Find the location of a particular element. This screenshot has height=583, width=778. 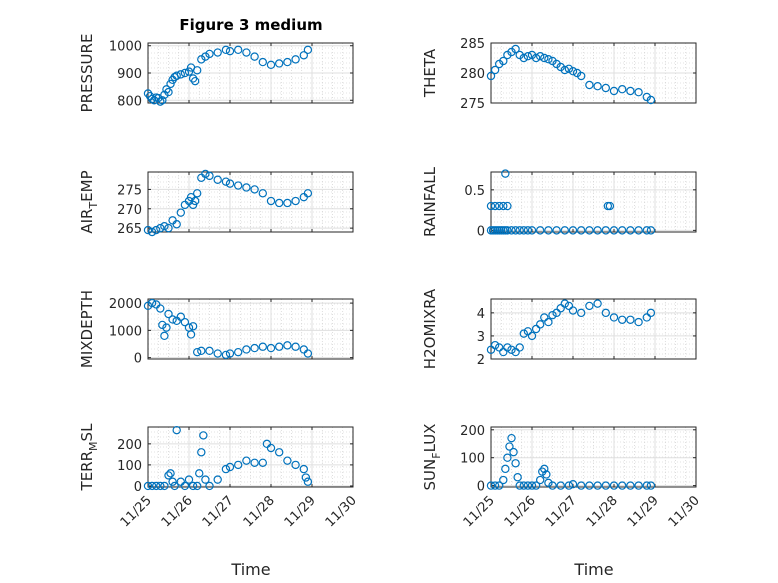

subplot-3: 265 270 275 AIRTEMP is located at coordinates (216, 203).